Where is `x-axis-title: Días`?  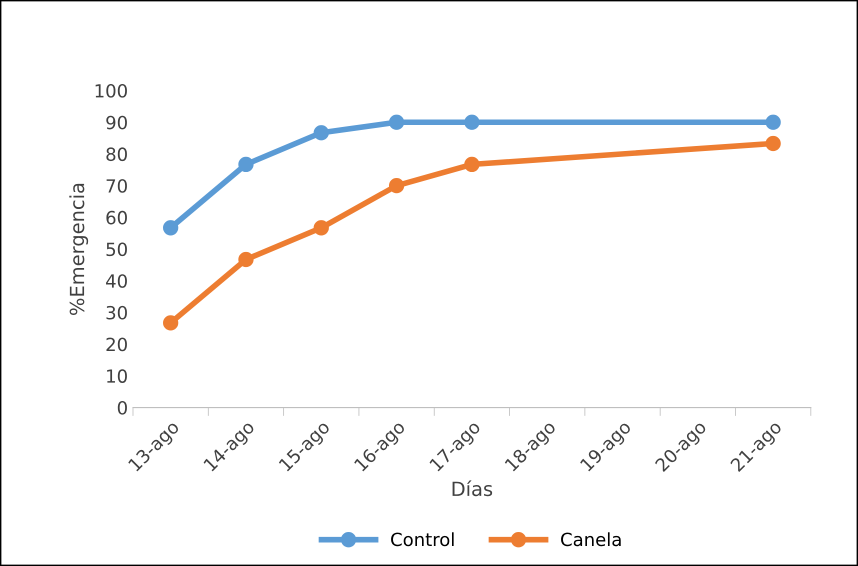 x-axis-title: Días is located at coordinates (472, 488).